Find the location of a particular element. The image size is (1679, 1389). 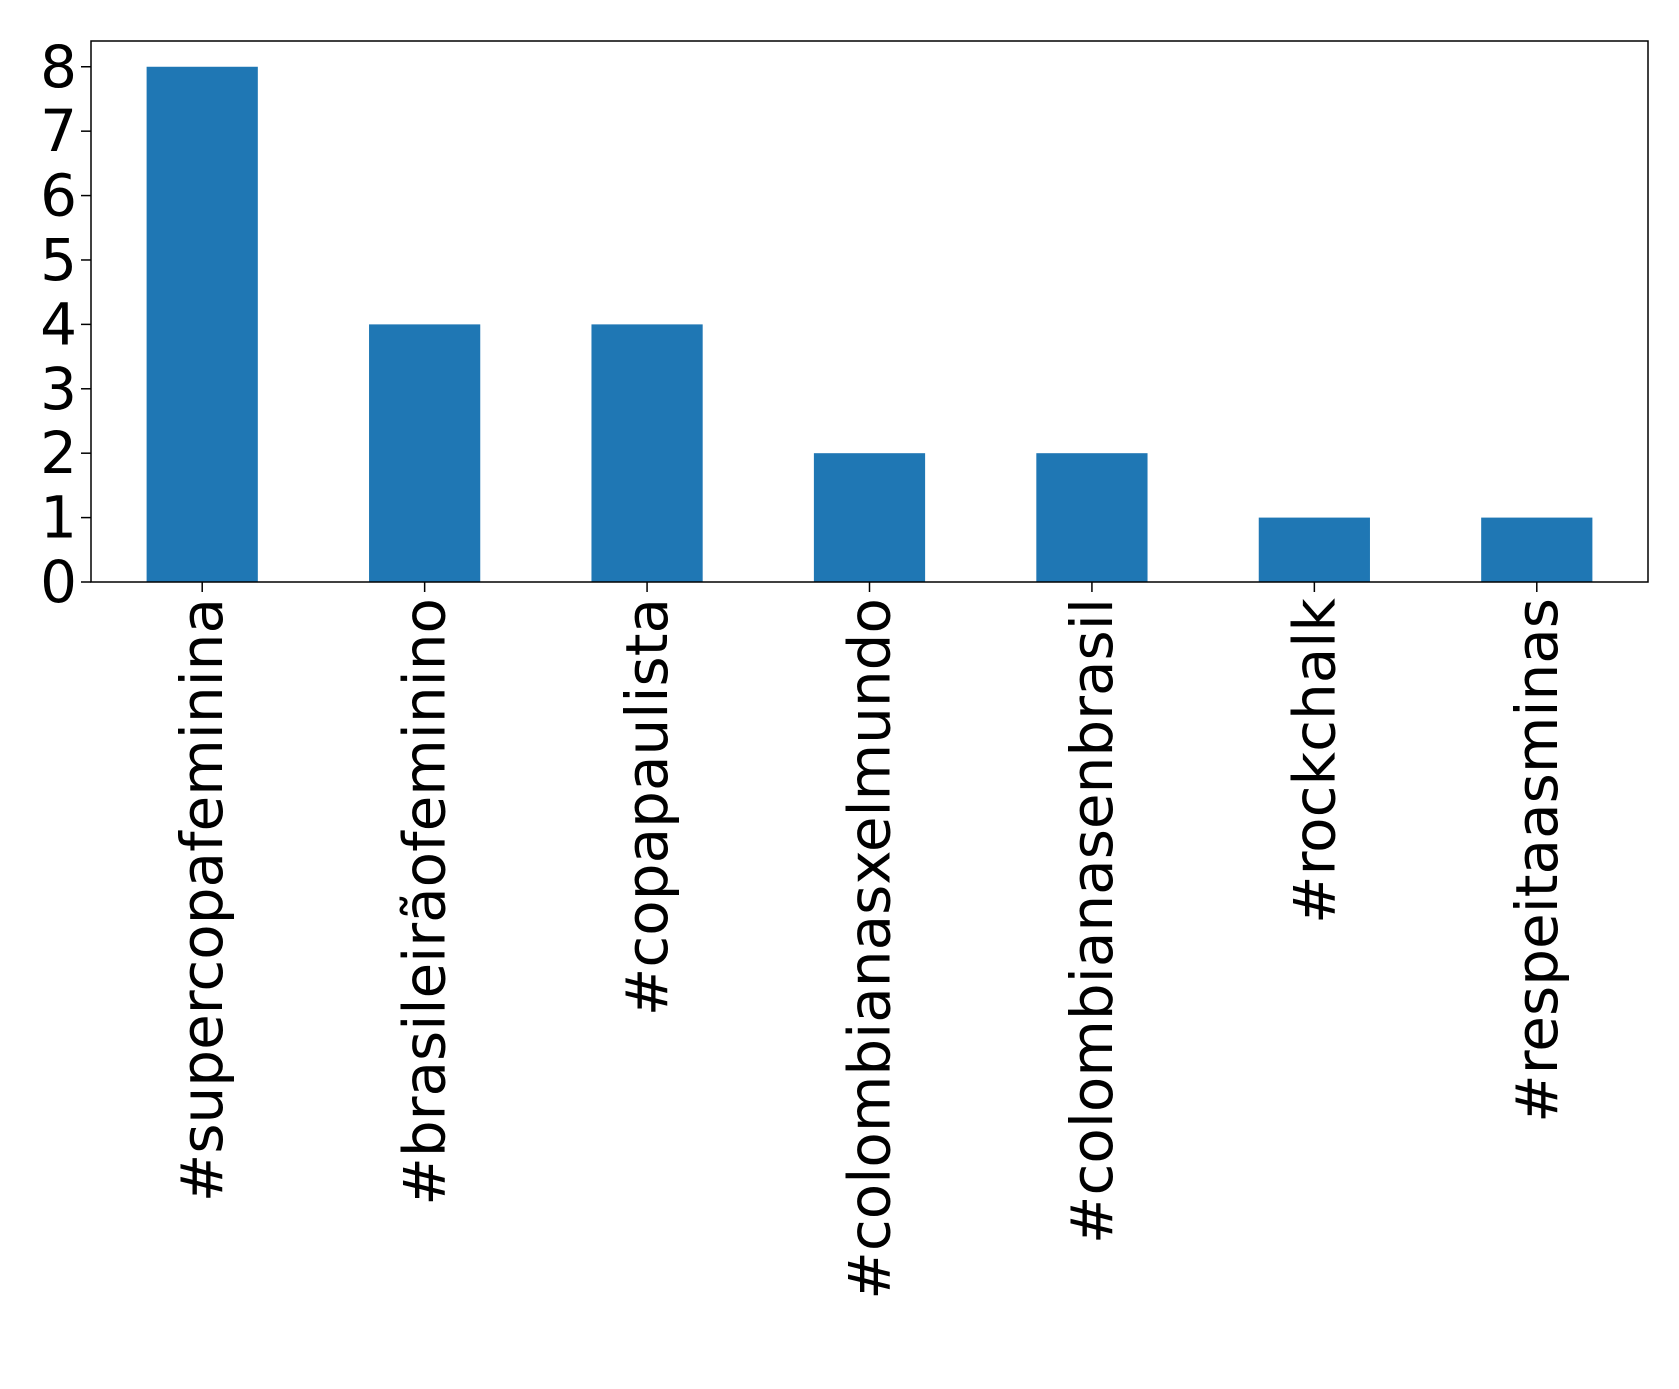

y-tick-label: 4 is located at coordinates (58, 324).